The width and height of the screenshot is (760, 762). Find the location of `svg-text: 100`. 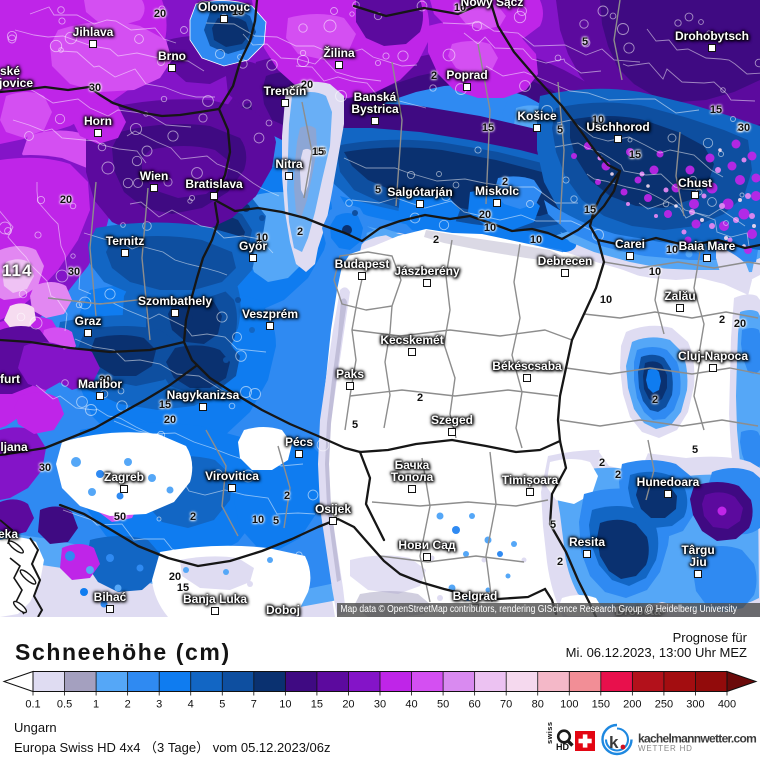

svg-text: 100 is located at coordinates (569, 705).